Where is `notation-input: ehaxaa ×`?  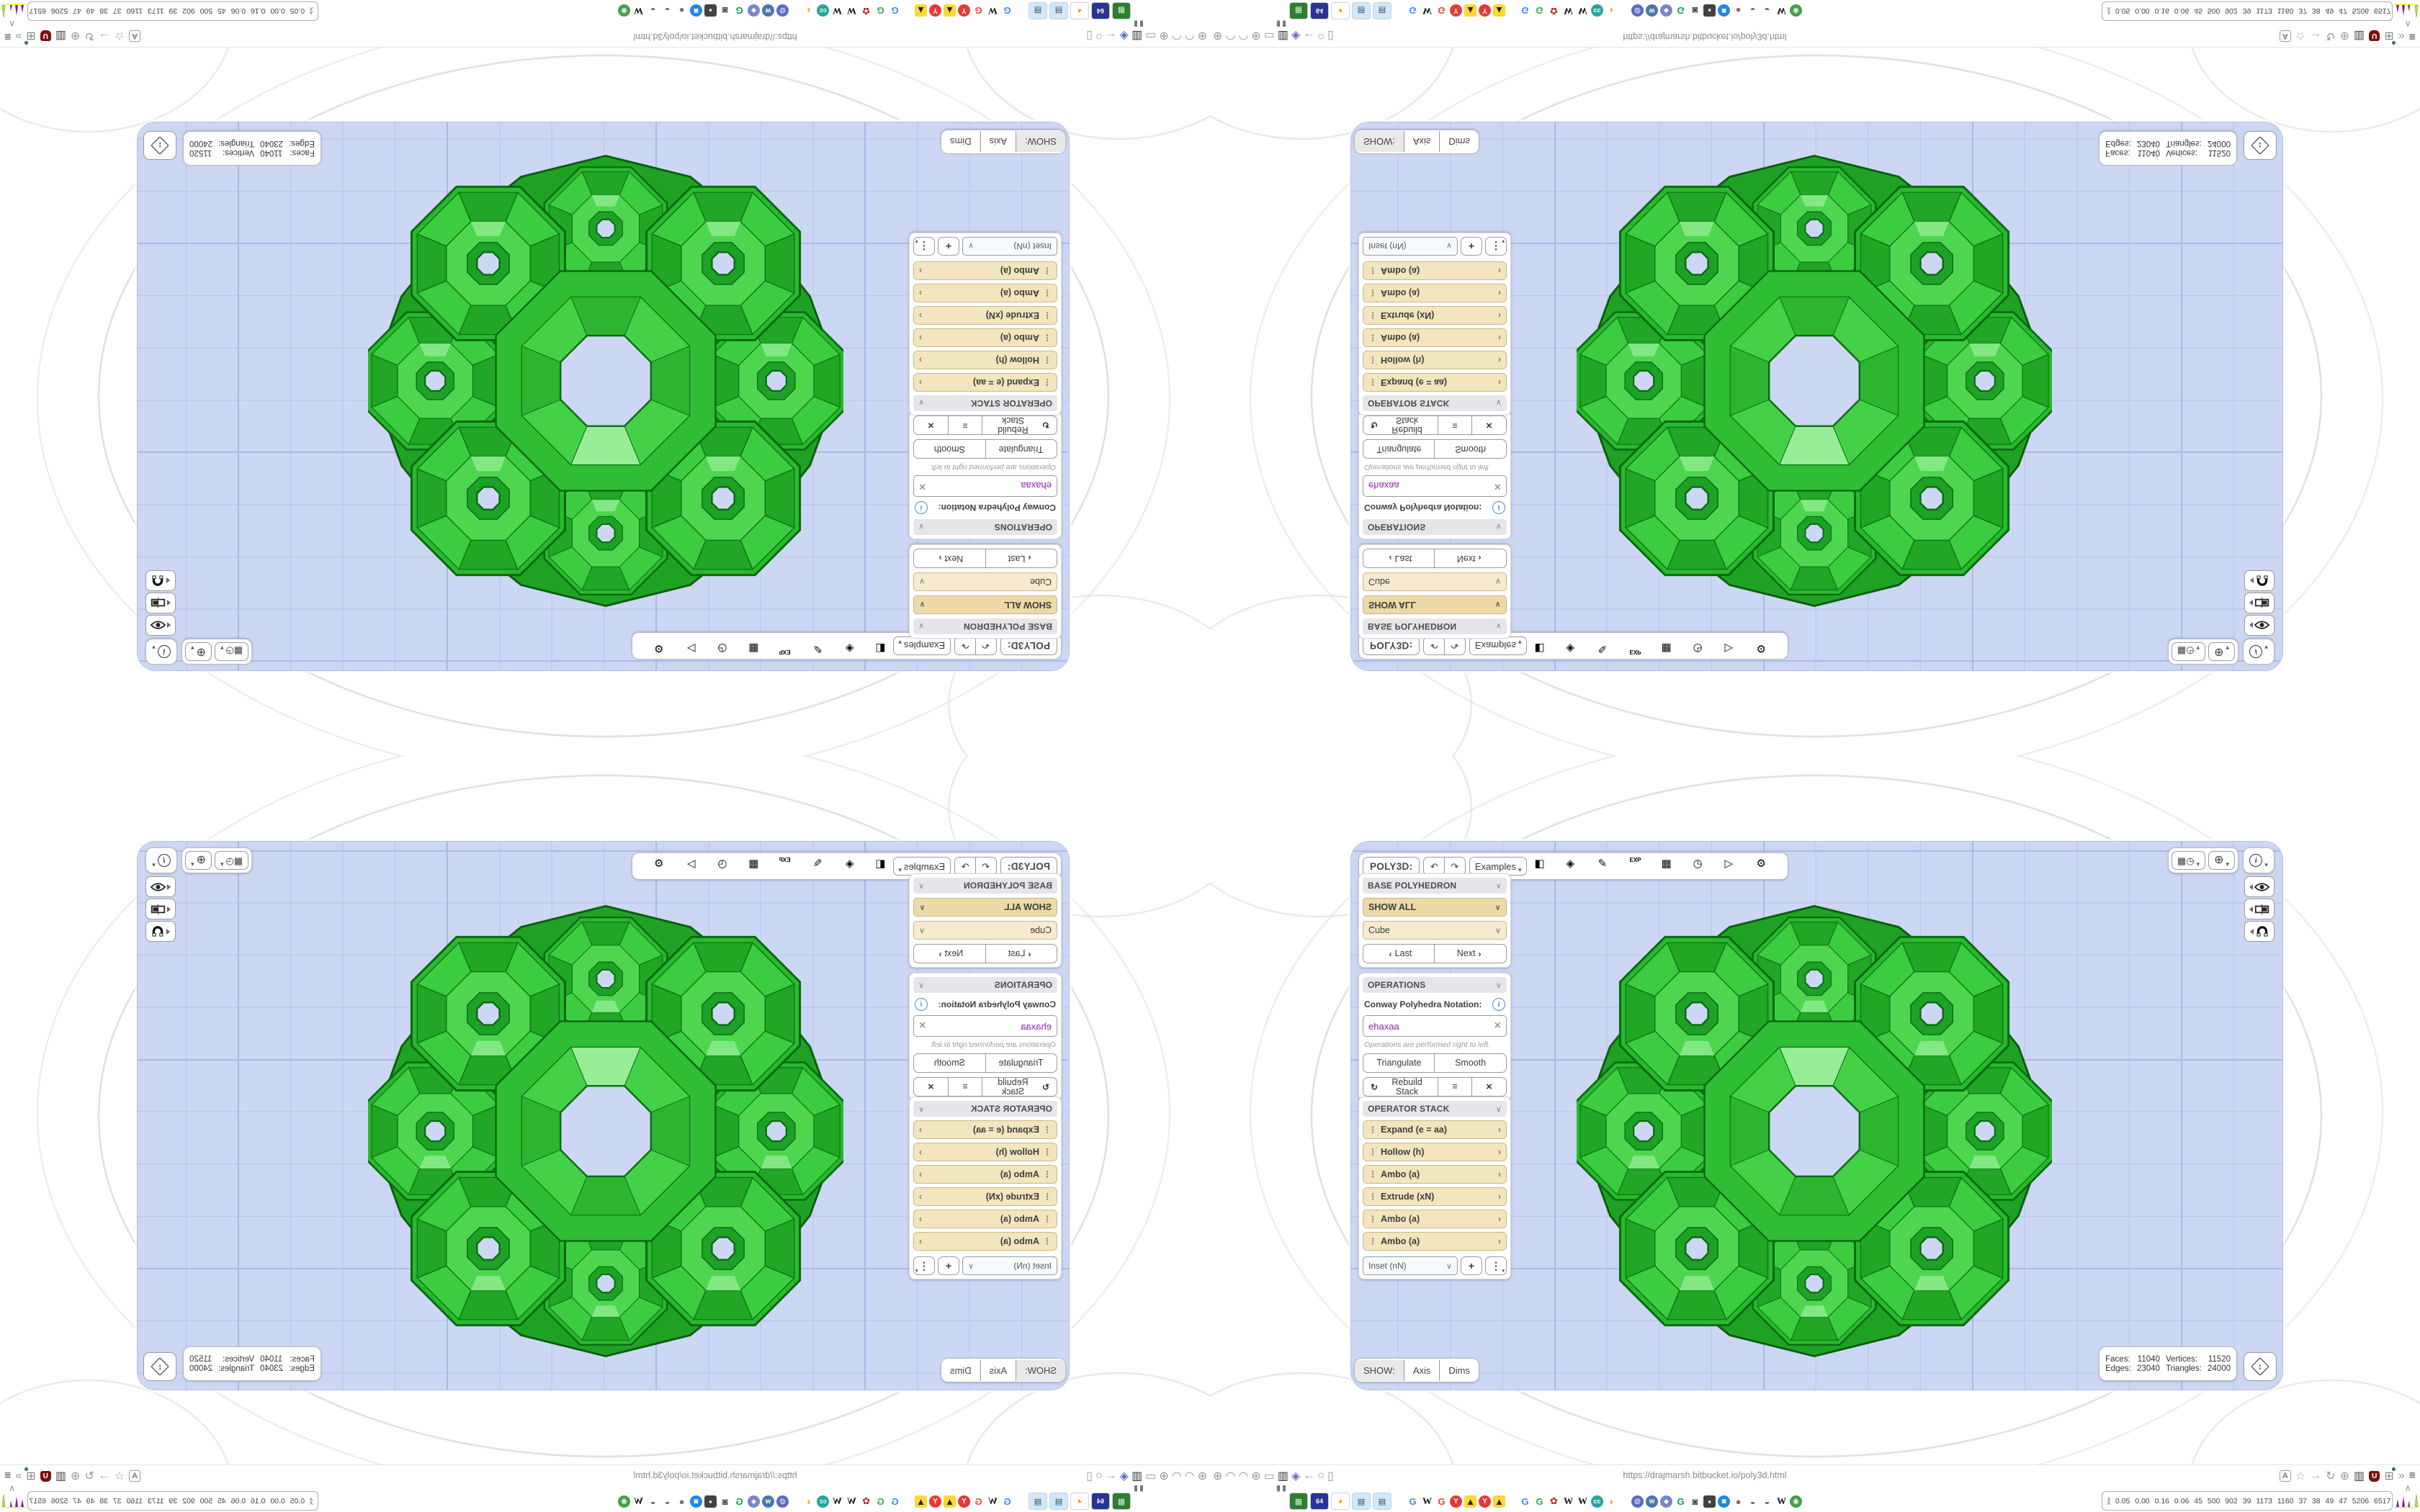
notation-input: ehaxaa × is located at coordinates (1435, 486).